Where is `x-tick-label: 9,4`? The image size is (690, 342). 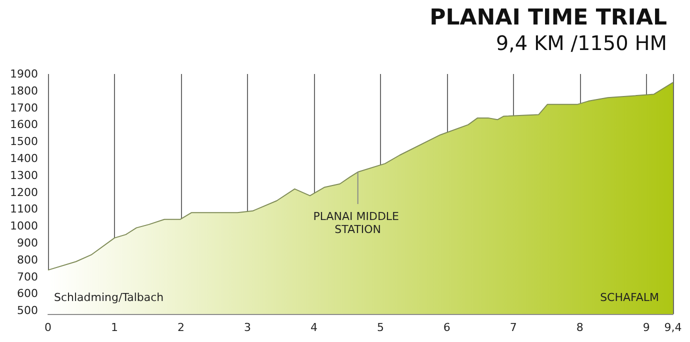
x-tick-label: 9,4 is located at coordinates (673, 327).